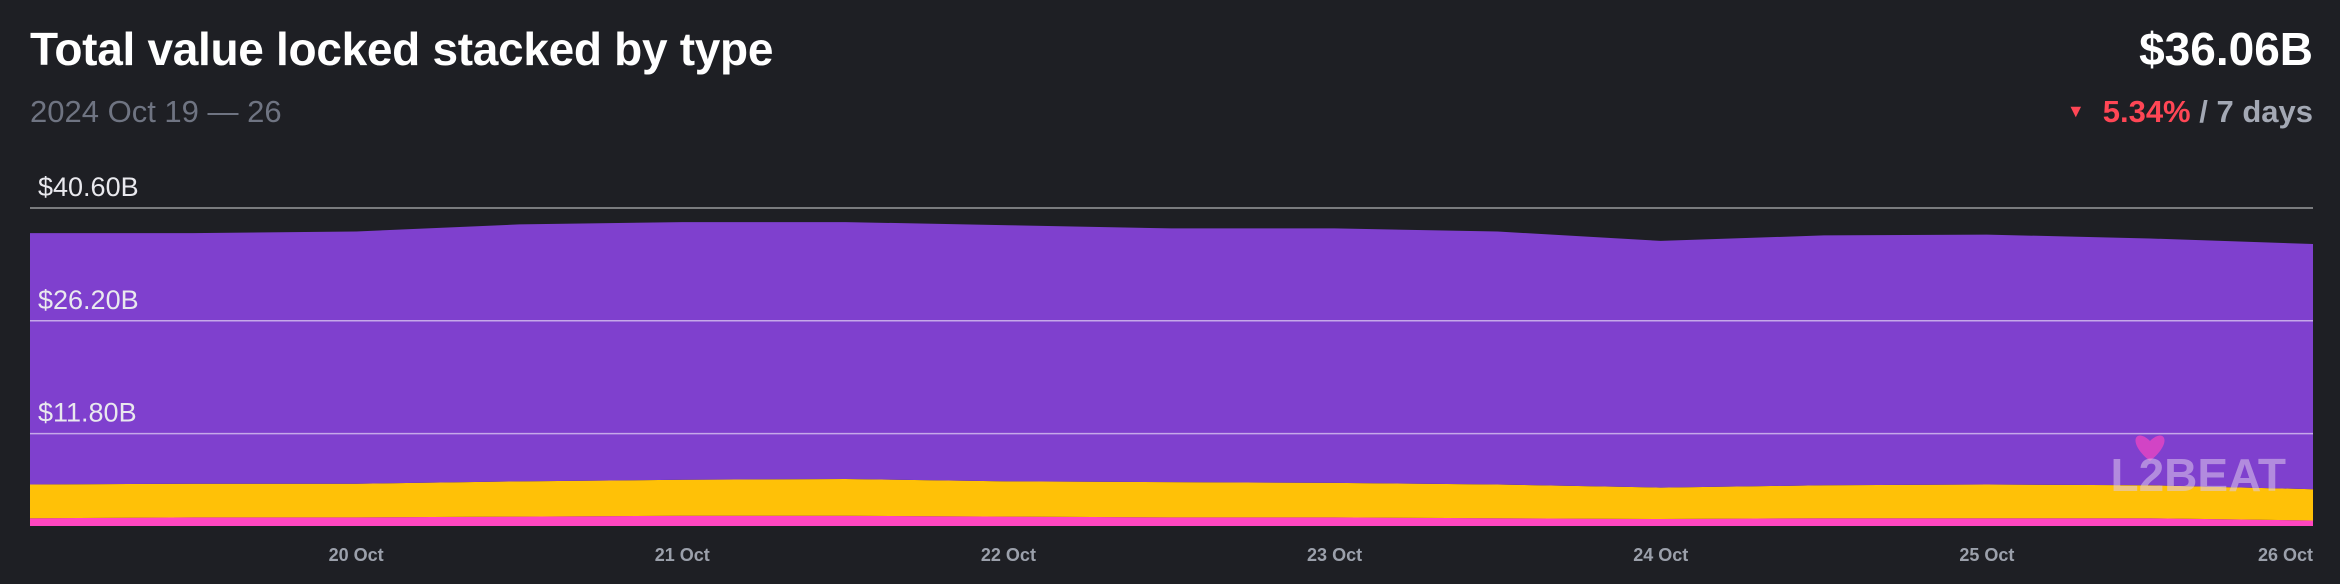  Describe the element at coordinates (2256, 111) in the screenshot. I see `change-period: / 7 days` at that location.